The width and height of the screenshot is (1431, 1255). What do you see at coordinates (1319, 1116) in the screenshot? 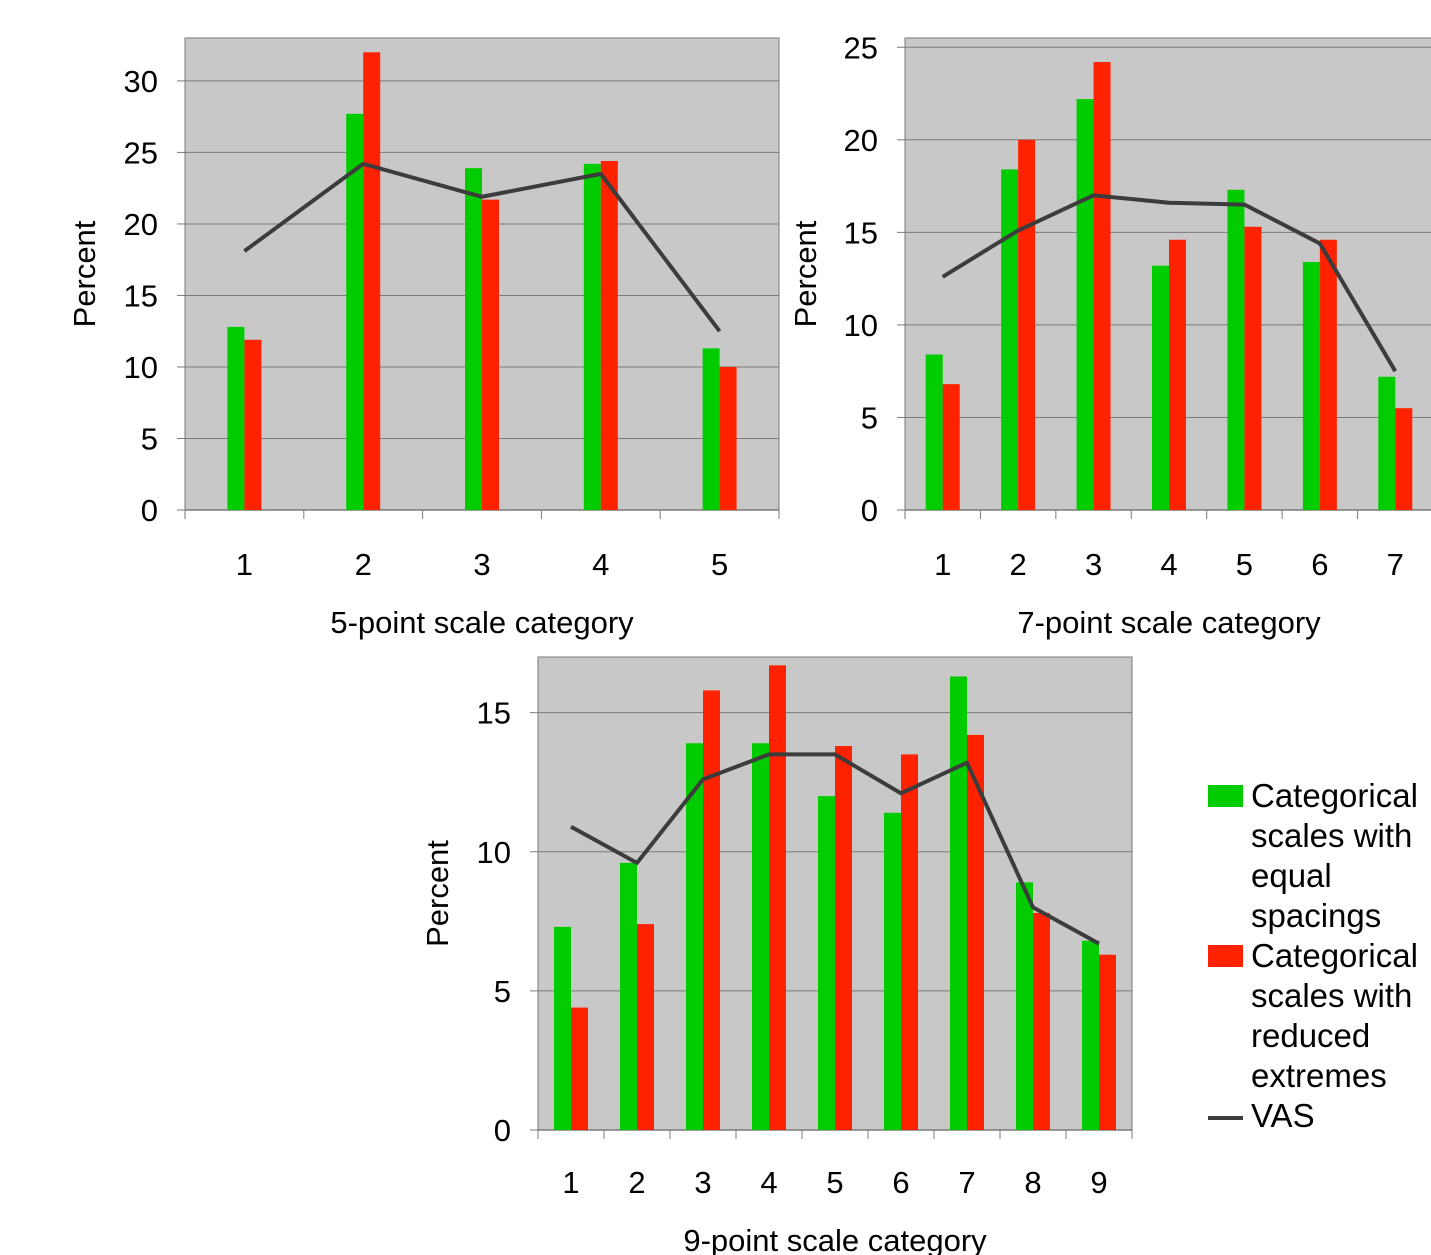
I see `legend-item-vas: VAS` at bounding box center [1319, 1116].